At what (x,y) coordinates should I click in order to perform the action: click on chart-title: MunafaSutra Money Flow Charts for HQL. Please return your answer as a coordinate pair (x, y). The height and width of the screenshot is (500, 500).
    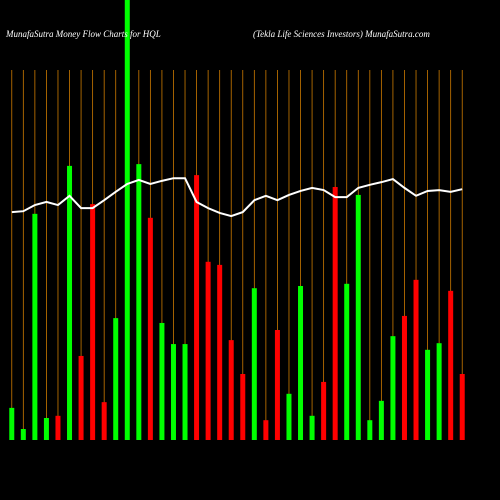
    Looking at the image, I should click on (83, 34).